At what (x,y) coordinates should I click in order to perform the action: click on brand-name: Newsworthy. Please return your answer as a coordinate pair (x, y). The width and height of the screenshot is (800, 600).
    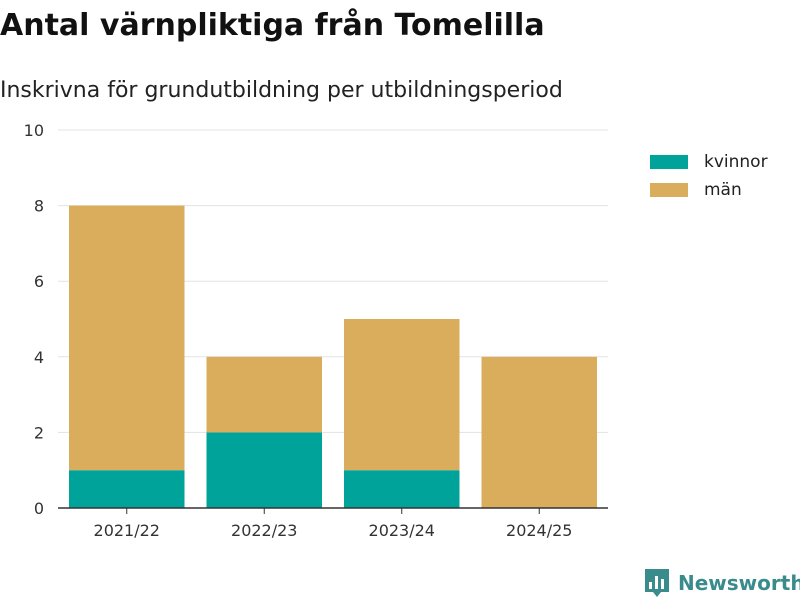
    Looking at the image, I should click on (739, 583).